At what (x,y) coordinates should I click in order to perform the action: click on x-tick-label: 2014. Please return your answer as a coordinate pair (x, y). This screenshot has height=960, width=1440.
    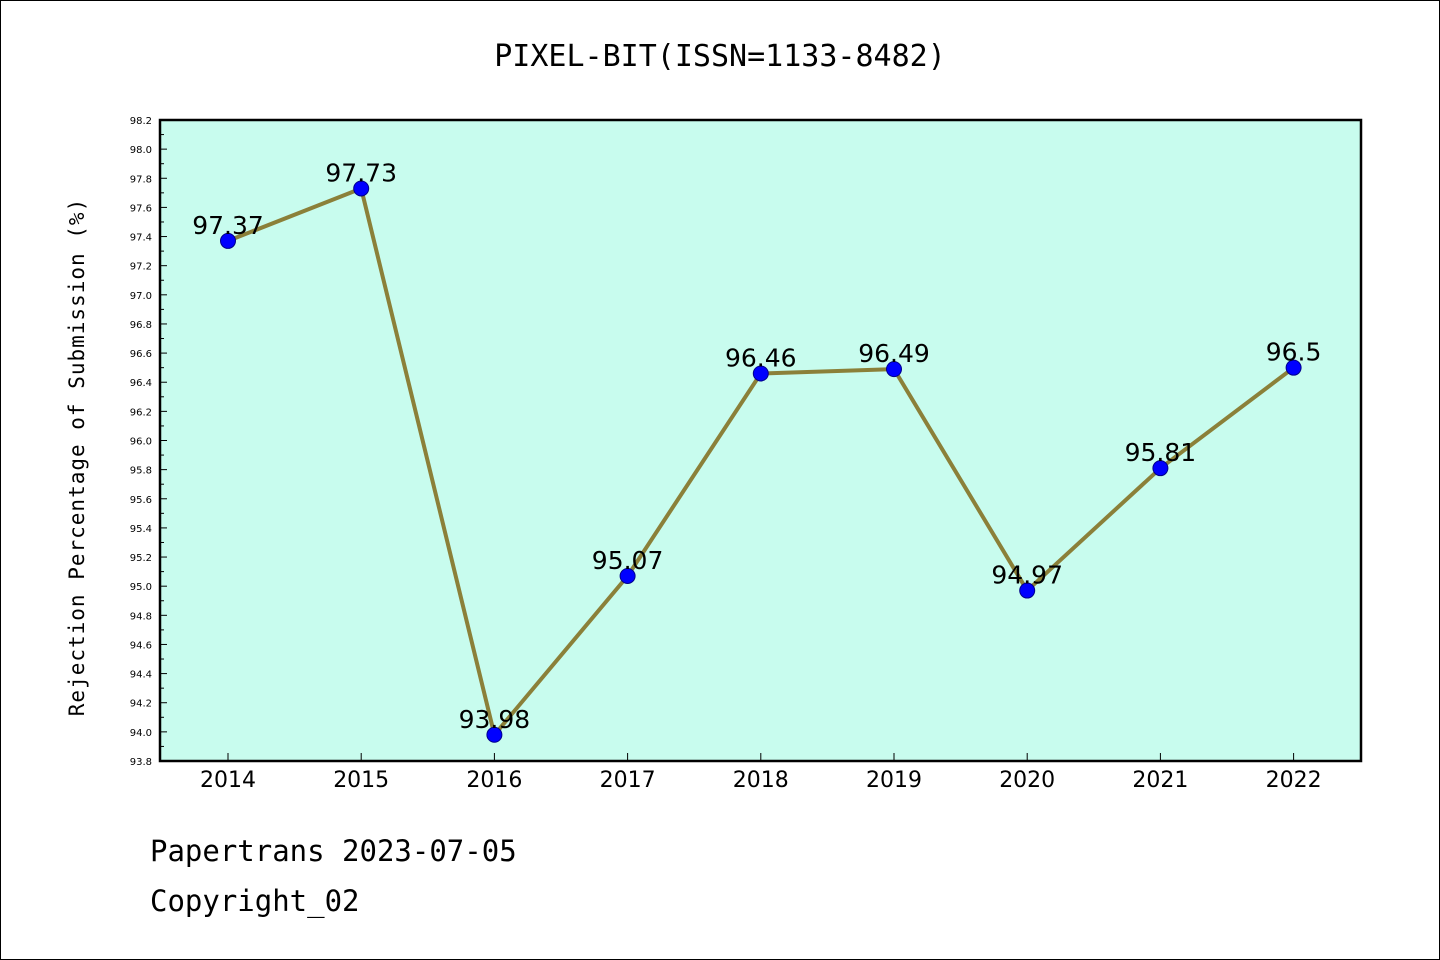
    Looking at the image, I should click on (228, 780).